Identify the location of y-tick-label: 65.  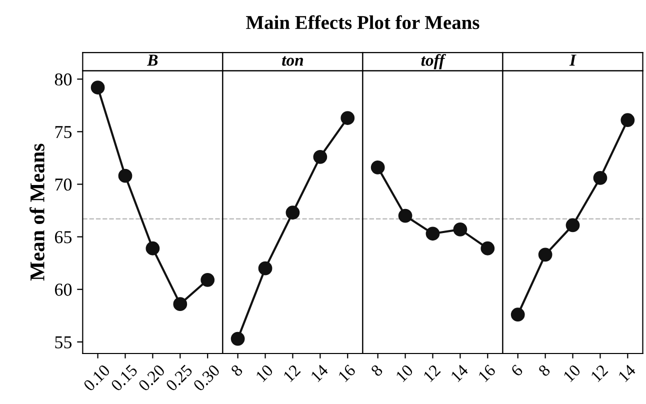
(63, 237).